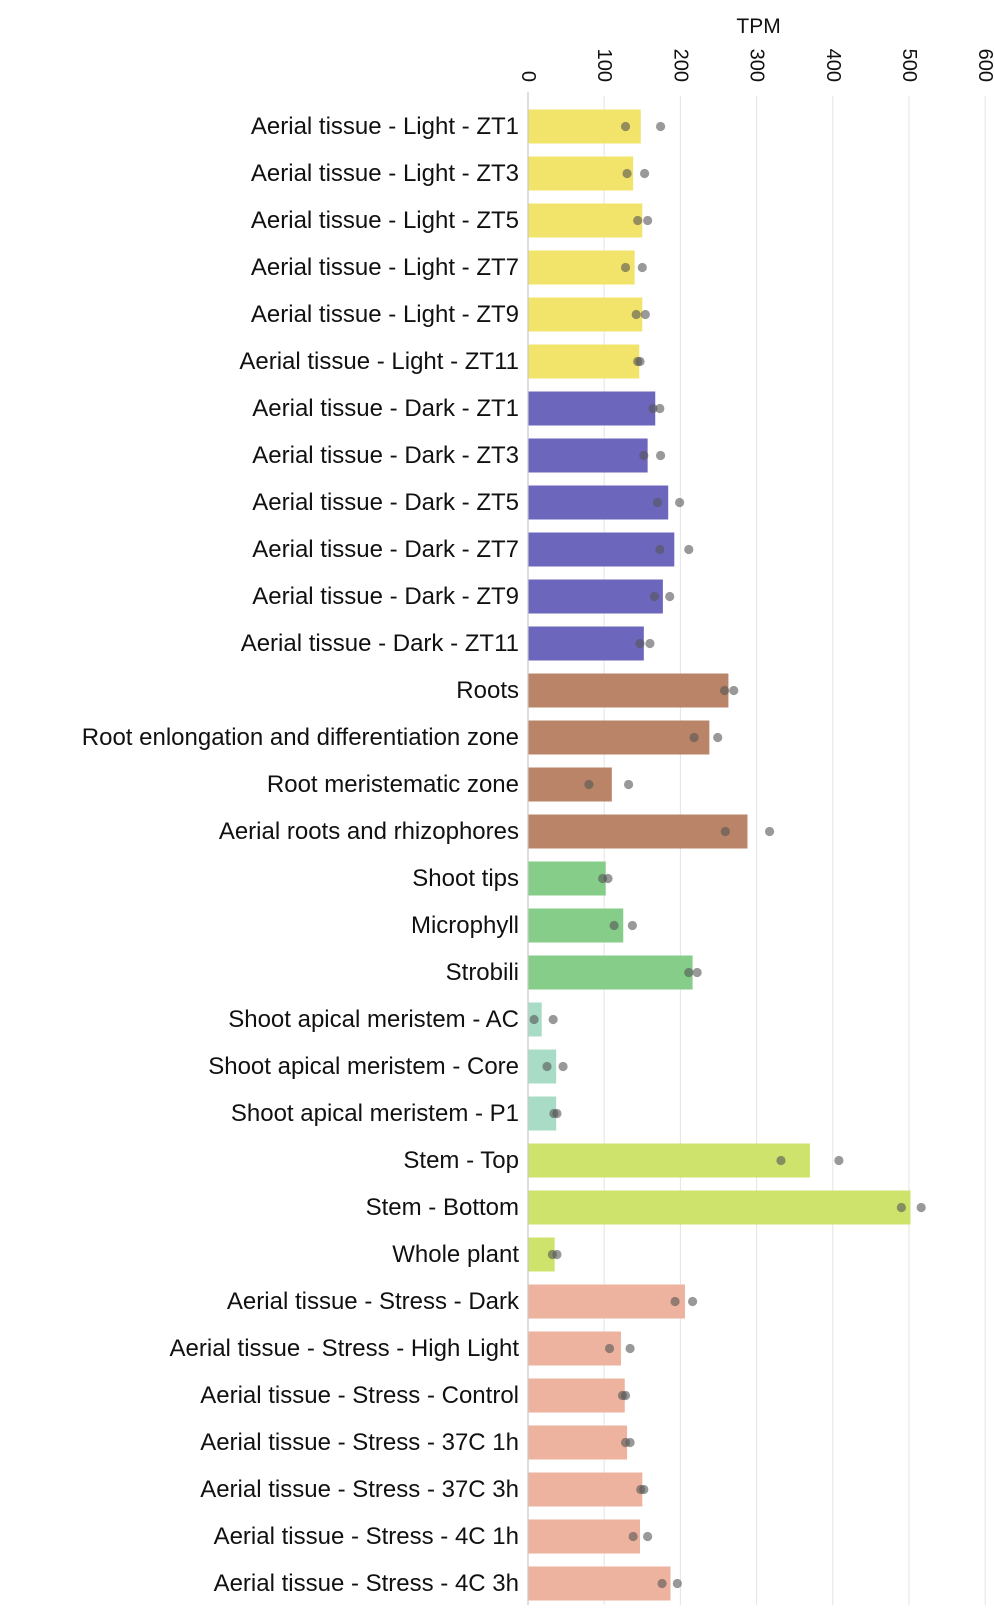 The height and width of the screenshot is (1622, 994). I want to click on category-label: Aerial tissue - Stress - High Light, so click(345, 1348).